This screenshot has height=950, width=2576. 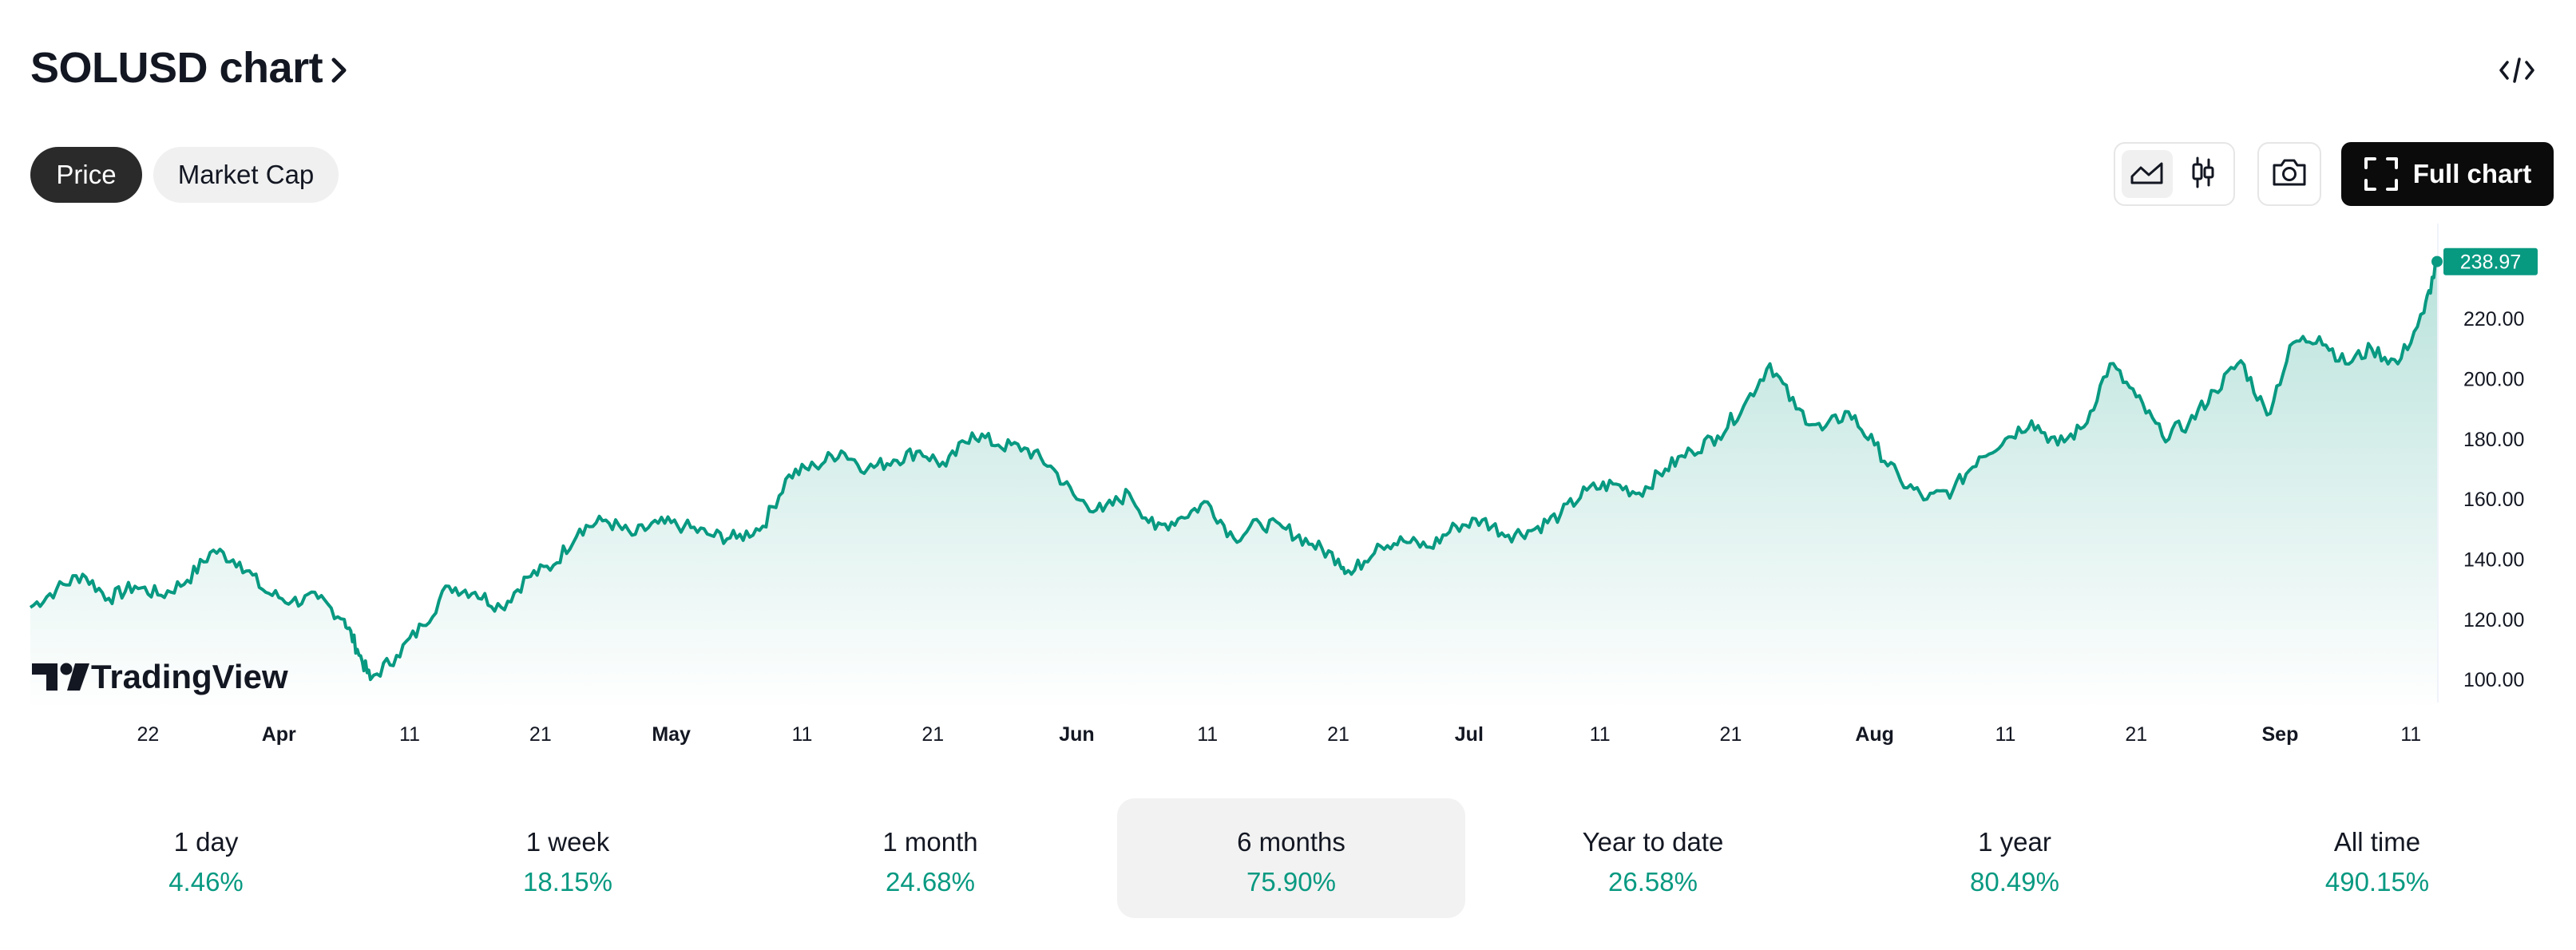 I want to click on y-tick-label: 120.00, so click(x=2493, y=620).